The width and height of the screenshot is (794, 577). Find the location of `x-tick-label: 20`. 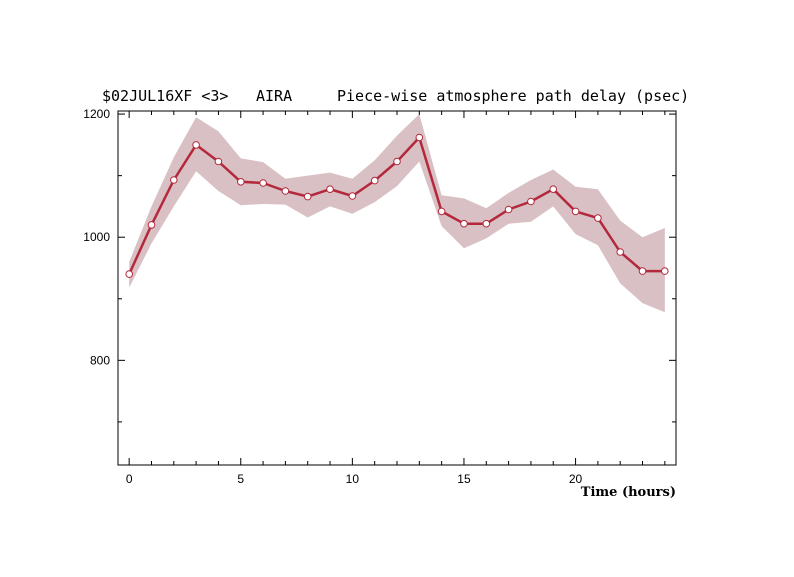

x-tick-label: 20 is located at coordinates (576, 479).